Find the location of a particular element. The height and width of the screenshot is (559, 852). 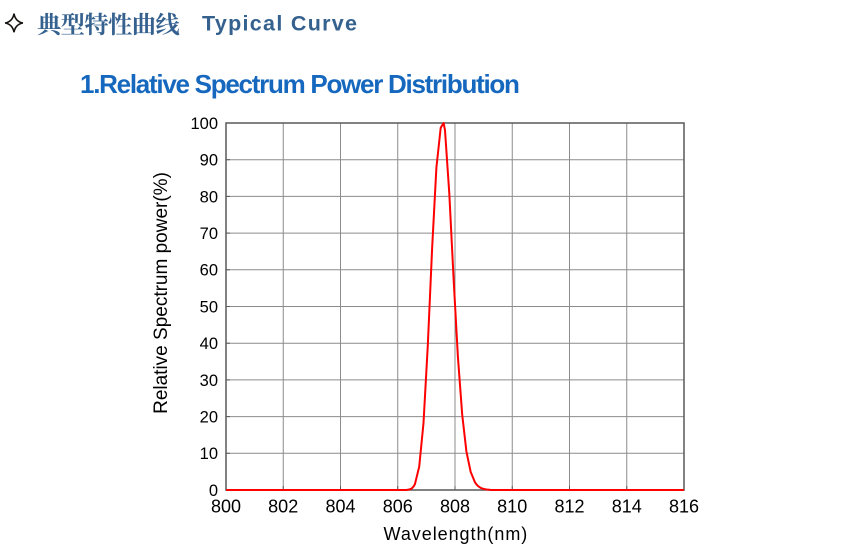

svg-text: 90 is located at coordinates (209, 161).